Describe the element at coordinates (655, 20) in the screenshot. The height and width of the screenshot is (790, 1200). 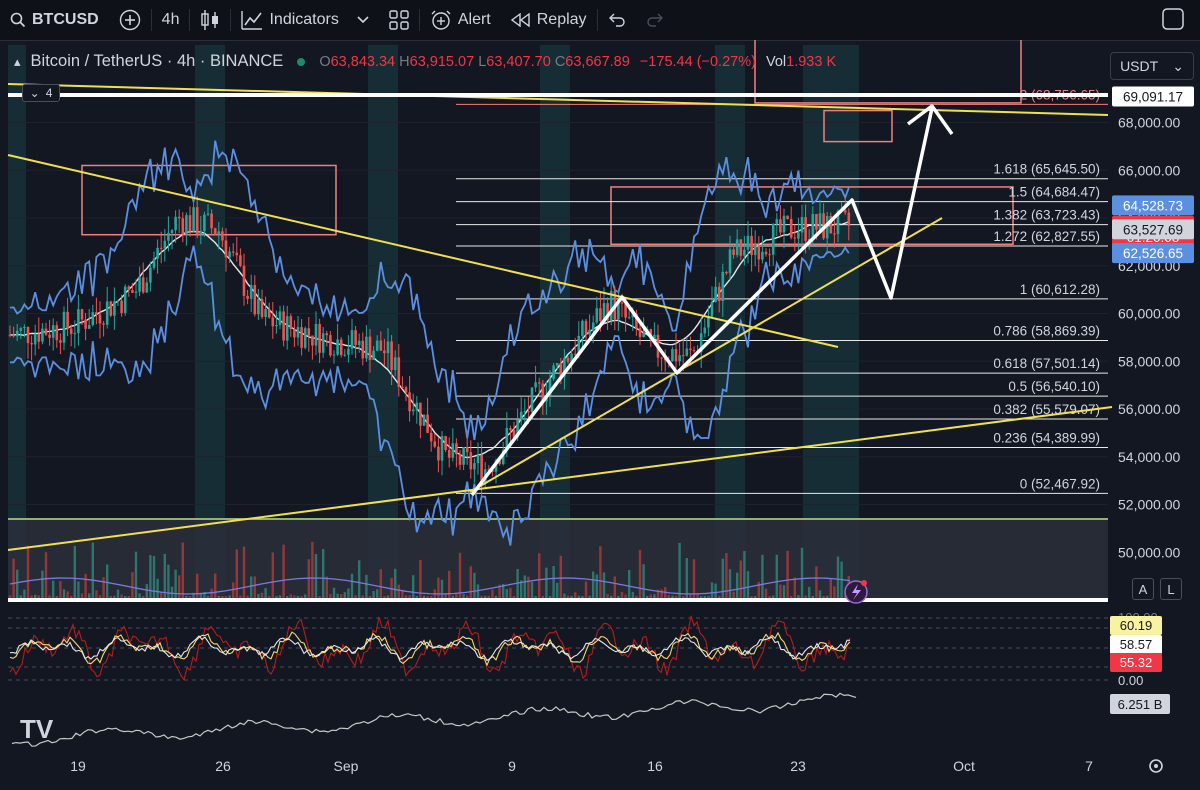
I see `redo-button` at that location.